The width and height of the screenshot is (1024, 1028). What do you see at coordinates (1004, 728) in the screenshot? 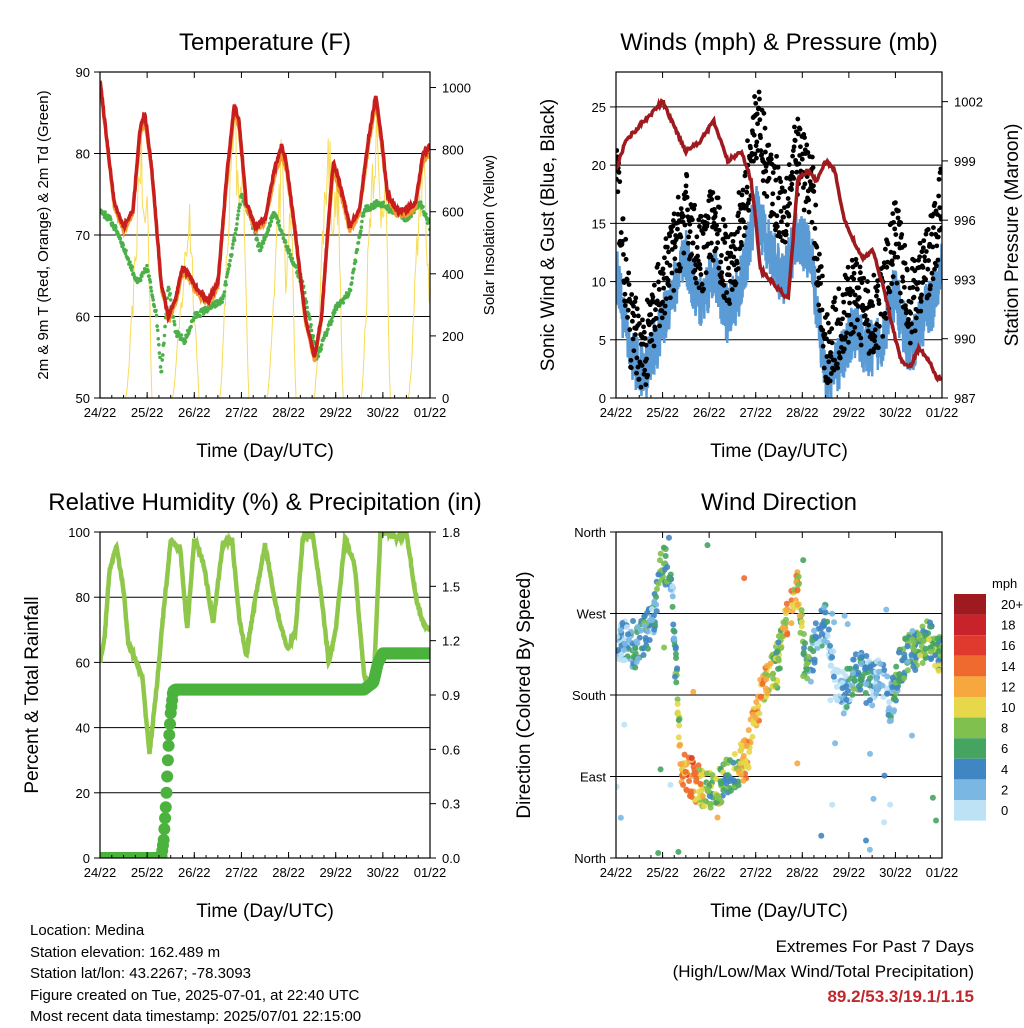
I see `legend-label: 8` at bounding box center [1004, 728].